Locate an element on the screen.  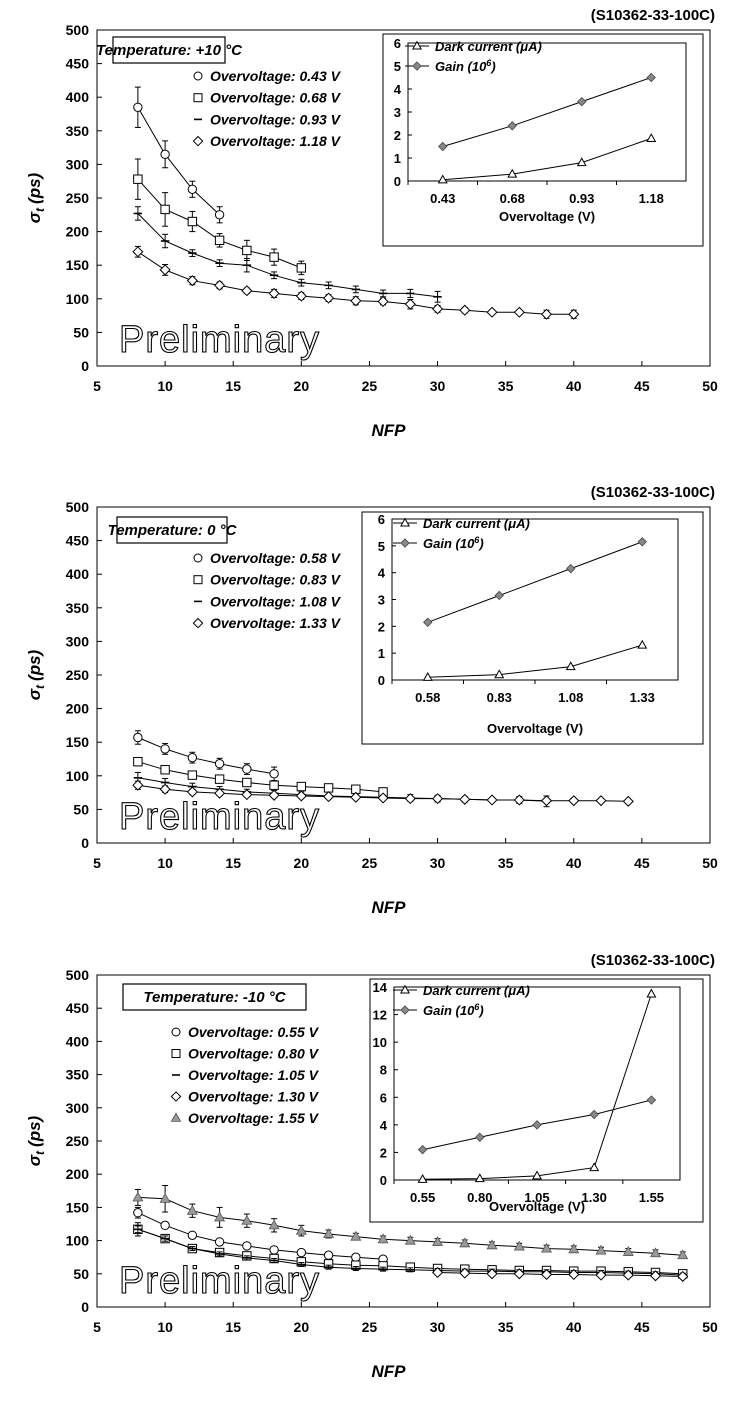
inset-legend-marker is located at coordinates (405, 989).